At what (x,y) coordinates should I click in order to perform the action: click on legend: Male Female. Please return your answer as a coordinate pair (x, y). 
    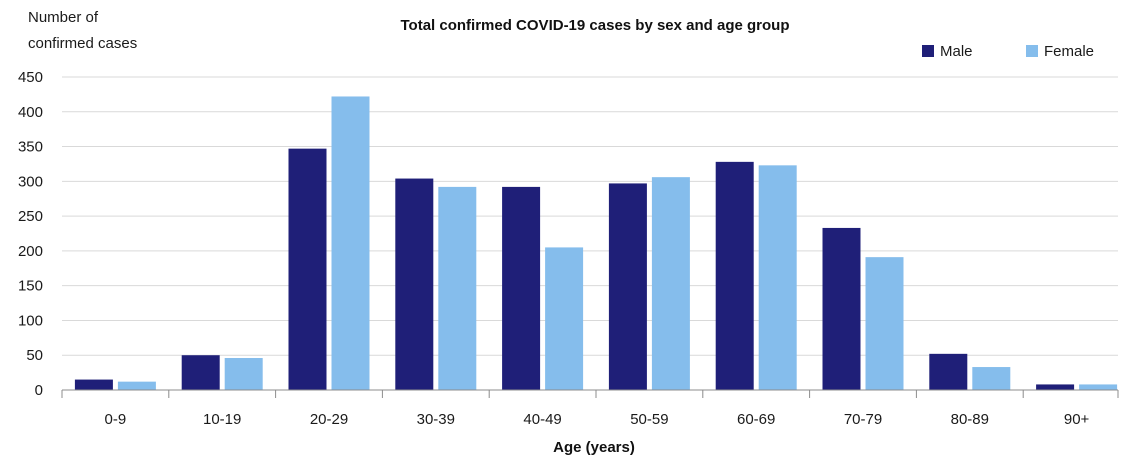
    Looking at the image, I should click on (1008, 51).